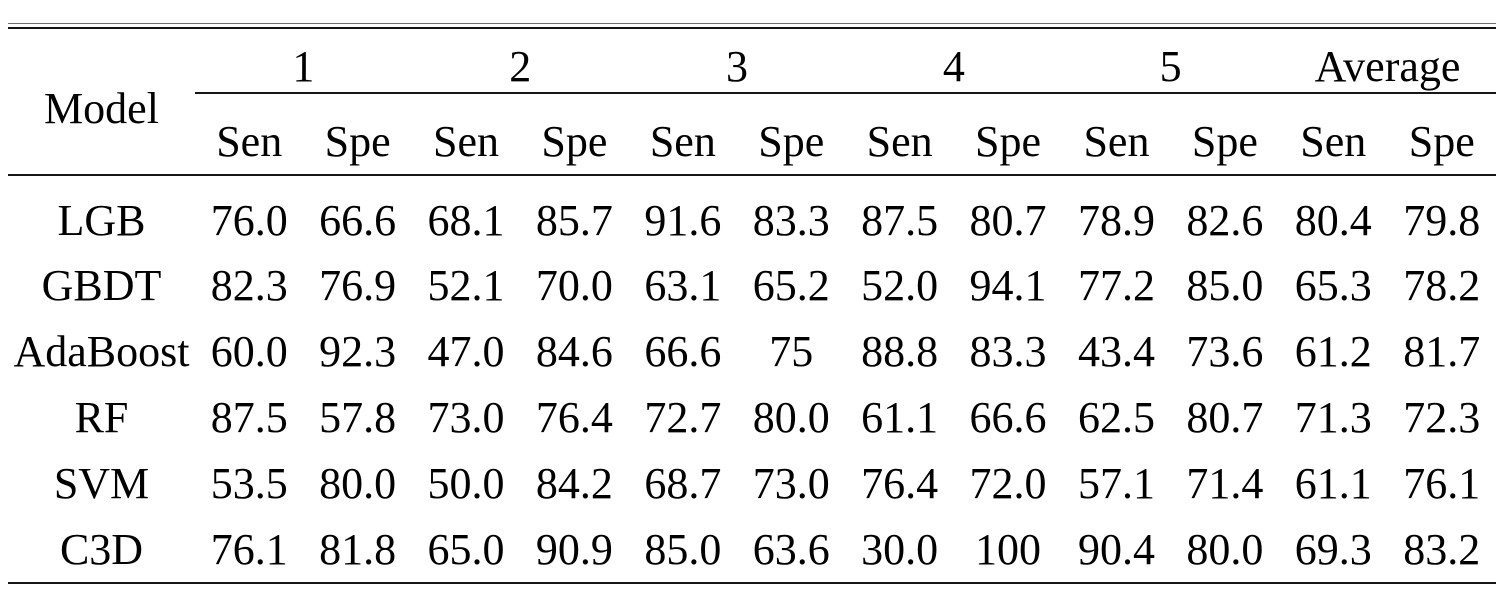 The height and width of the screenshot is (612, 1508). Describe the element at coordinates (683, 285) in the screenshot. I see `value-cell: 63.1` at that location.